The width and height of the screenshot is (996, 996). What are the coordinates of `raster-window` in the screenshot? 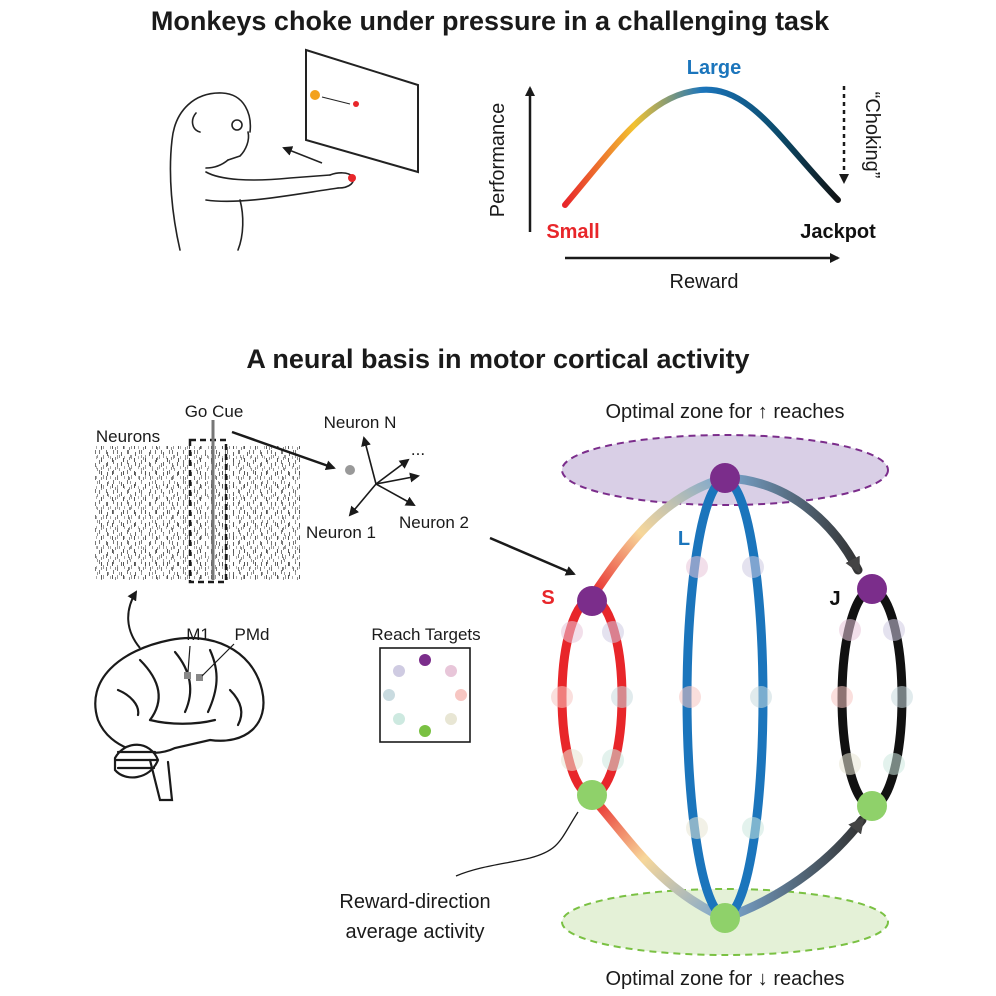 It's located at (208, 511).